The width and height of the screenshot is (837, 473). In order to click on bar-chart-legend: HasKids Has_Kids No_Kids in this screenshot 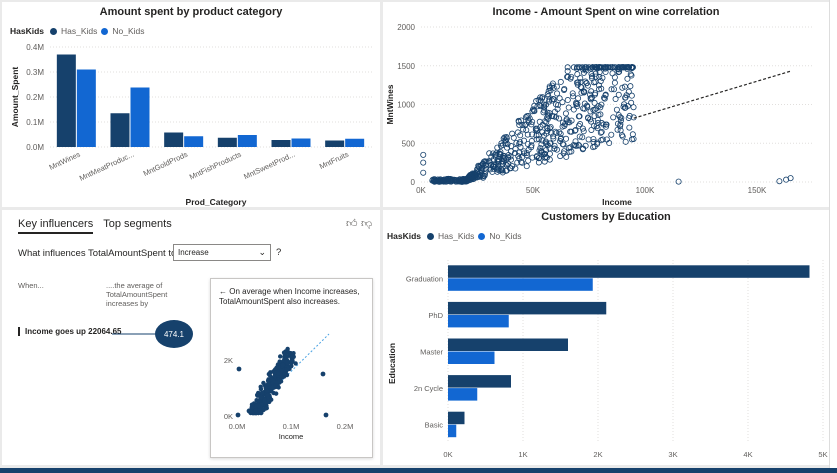, I will do `click(77, 31)`.